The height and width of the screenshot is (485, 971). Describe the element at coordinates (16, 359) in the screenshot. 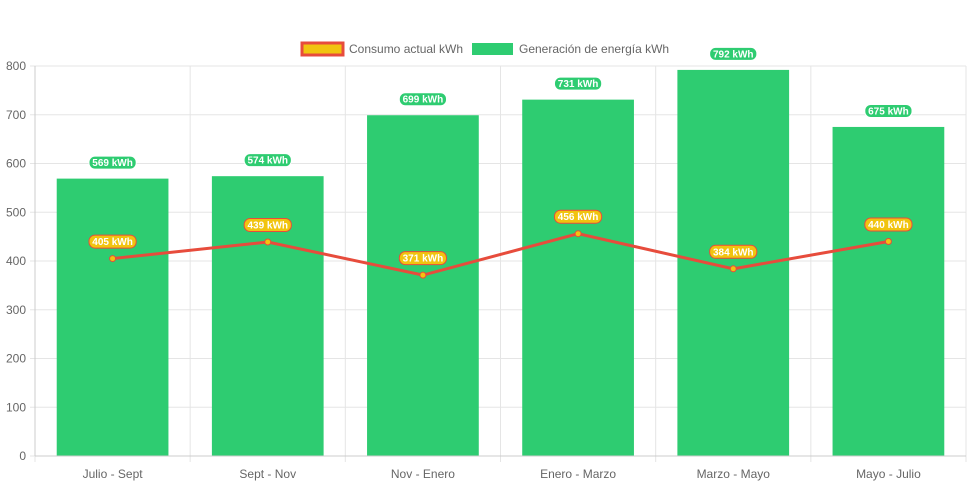

I see `y-tick-label: 200` at that location.